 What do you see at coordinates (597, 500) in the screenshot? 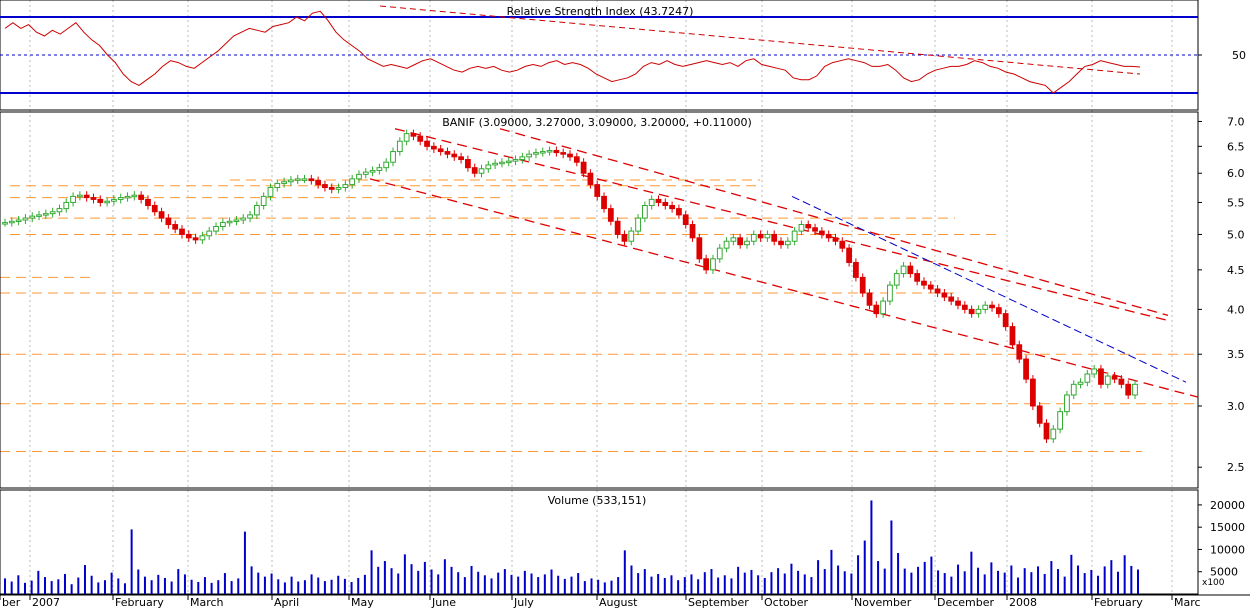
I see `volume-title: Volume (533,151)` at bounding box center [597, 500].